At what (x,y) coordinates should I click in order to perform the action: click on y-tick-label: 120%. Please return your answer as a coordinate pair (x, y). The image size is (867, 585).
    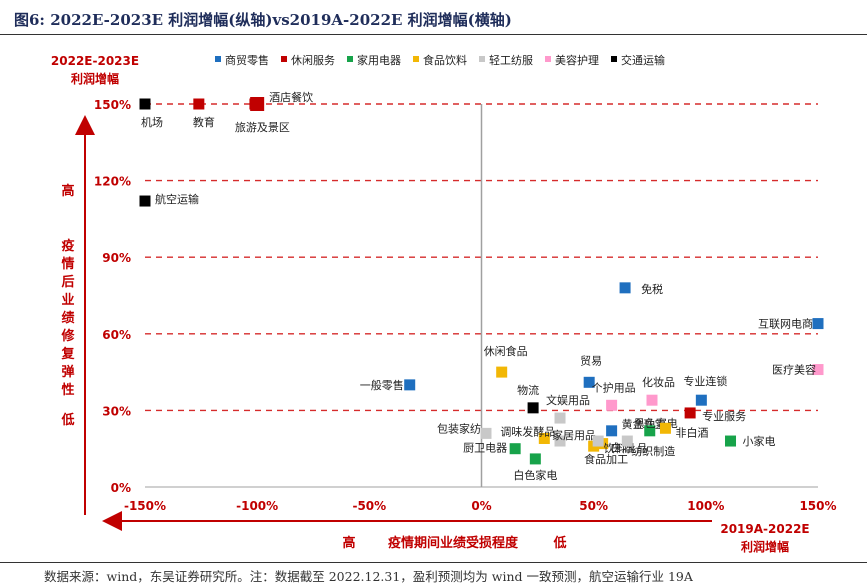
    Looking at the image, I should click on (112, 182).